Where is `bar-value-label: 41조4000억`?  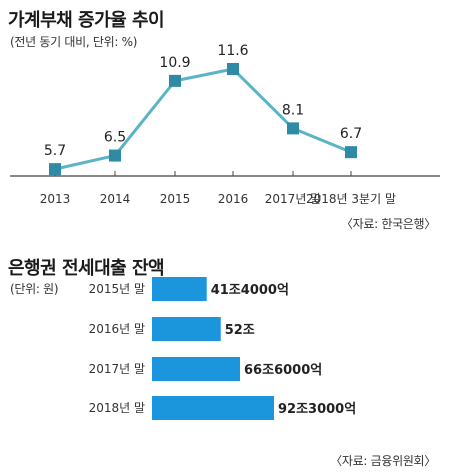
bar-value-label: 41조4000억 is located at coordinates (250, 290).